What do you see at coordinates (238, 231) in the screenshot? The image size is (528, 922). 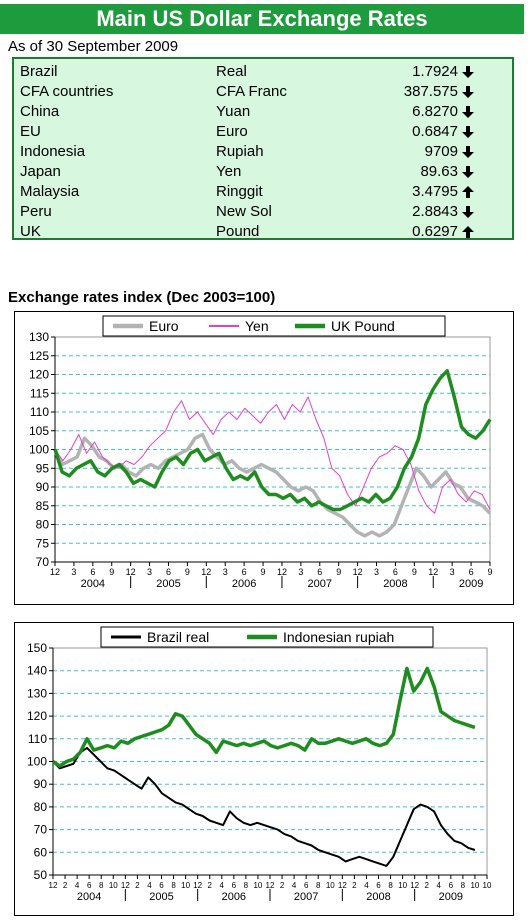 I see `rate-currency: Pound` at bounding box center [238, 231].